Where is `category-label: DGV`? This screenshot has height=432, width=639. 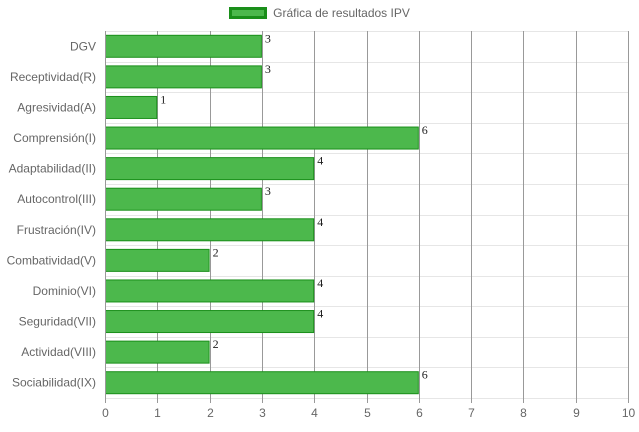 category-label: DGV is located at coordinates (83, 46).